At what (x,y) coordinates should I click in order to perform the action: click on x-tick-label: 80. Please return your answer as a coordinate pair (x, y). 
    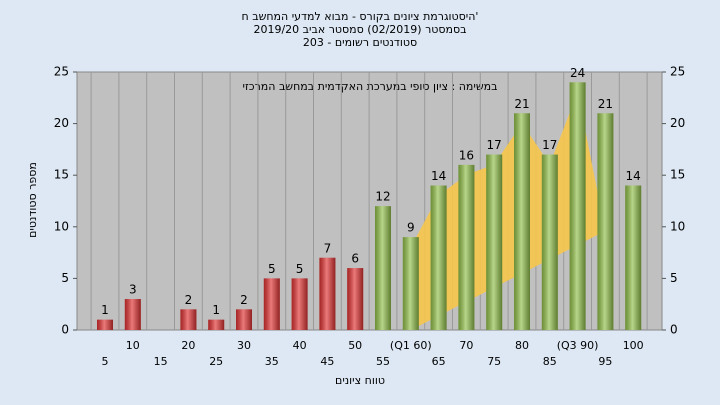
    Looking at the image, I should click on (522, 345).